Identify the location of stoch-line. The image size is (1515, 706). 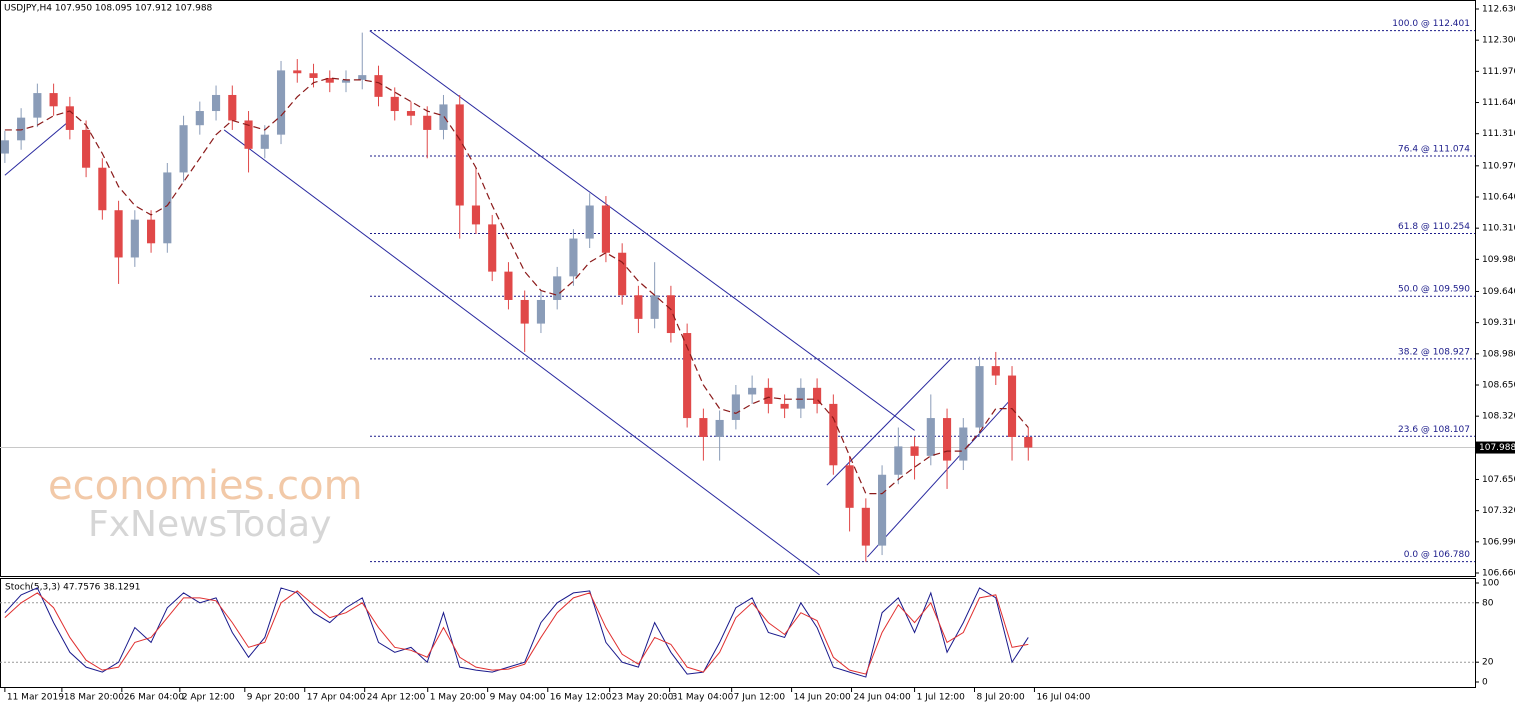
(516, 632).